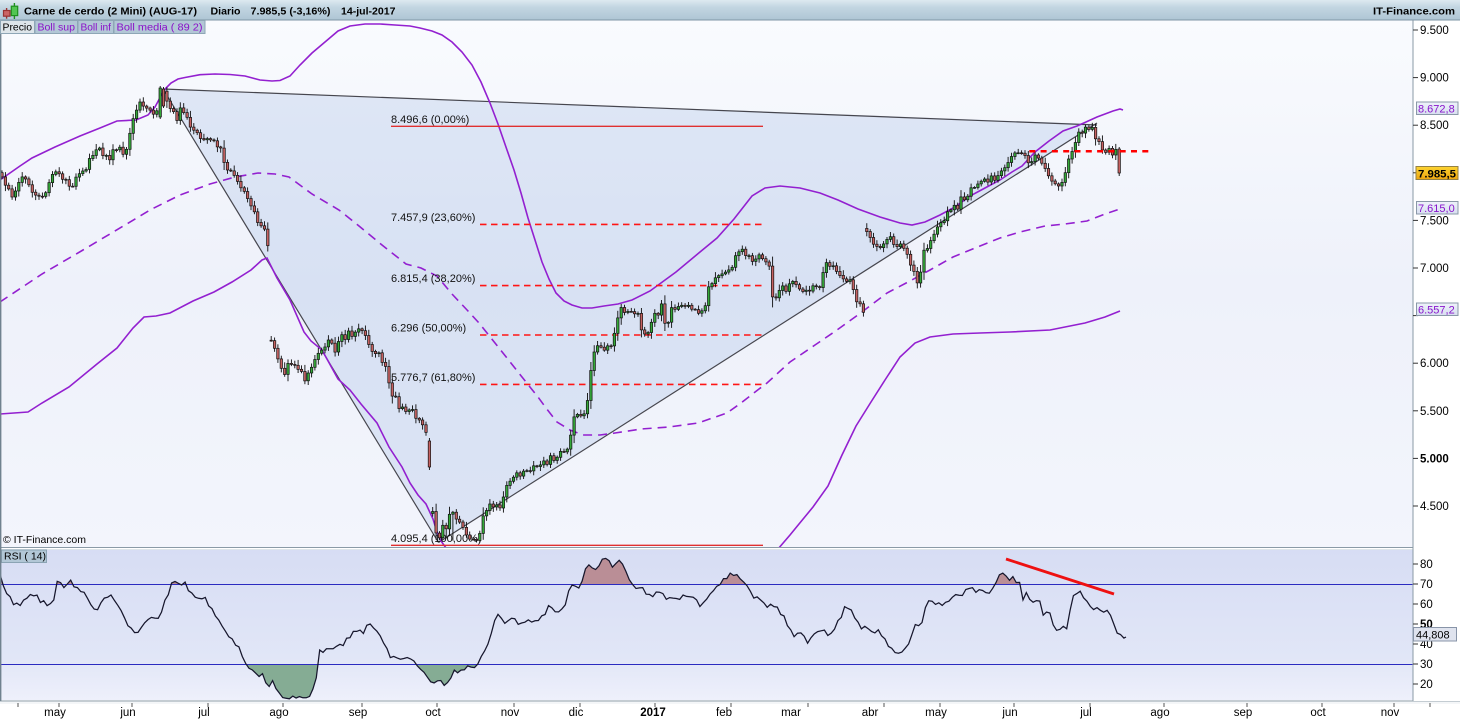 The height and width of the screenshot is (725, 1460). Describe the element at coordinates (160, 28) in the screenshot. I see `svg-text: Boll media ( 89 2)` at that location.